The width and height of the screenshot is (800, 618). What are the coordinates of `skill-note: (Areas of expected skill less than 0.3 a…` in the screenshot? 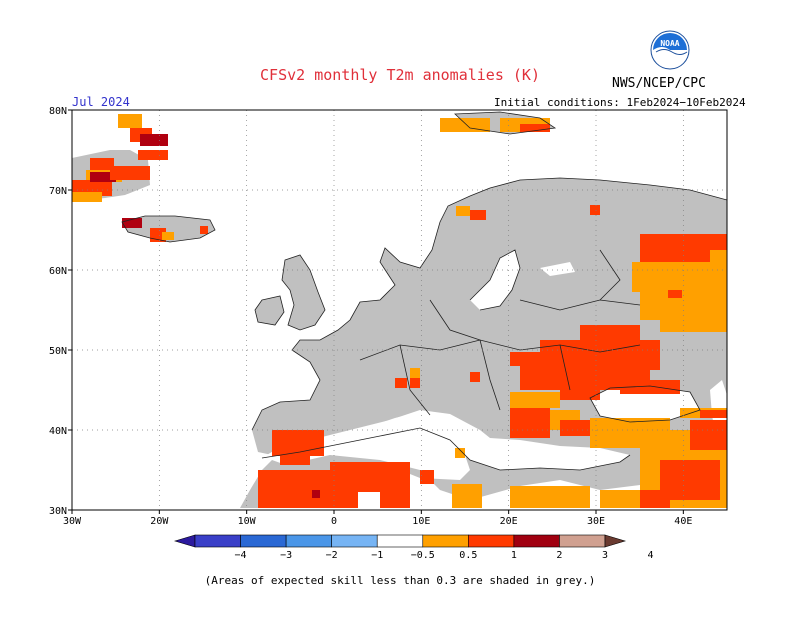 It's located at (400, 580).